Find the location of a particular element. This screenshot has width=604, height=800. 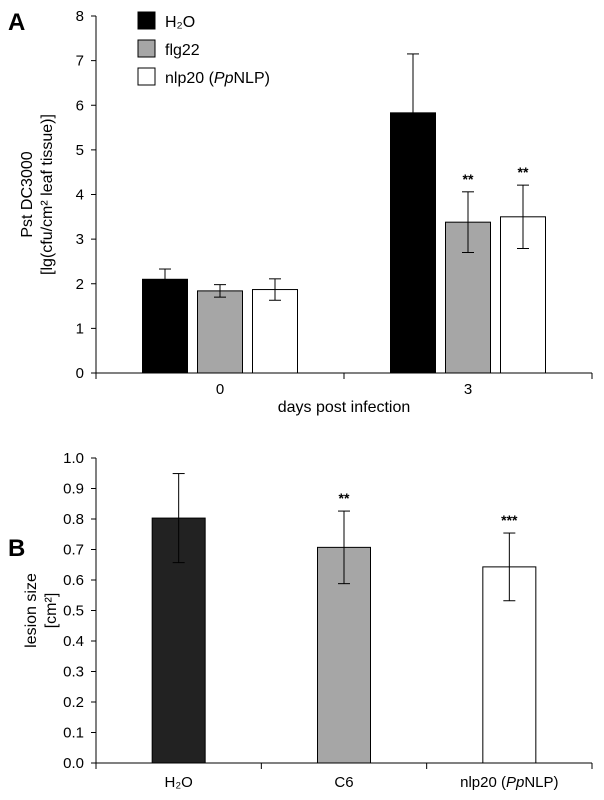

y-axis-label: lesion size [cm²] is located at coordinates (41, 610).